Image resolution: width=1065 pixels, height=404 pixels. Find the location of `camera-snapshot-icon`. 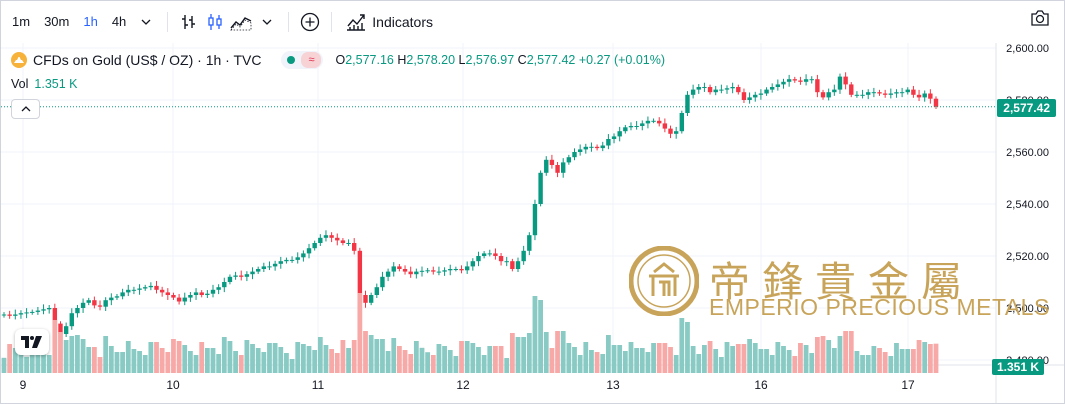

camera-snapshot-icon is located at coordinates (1040, 20).